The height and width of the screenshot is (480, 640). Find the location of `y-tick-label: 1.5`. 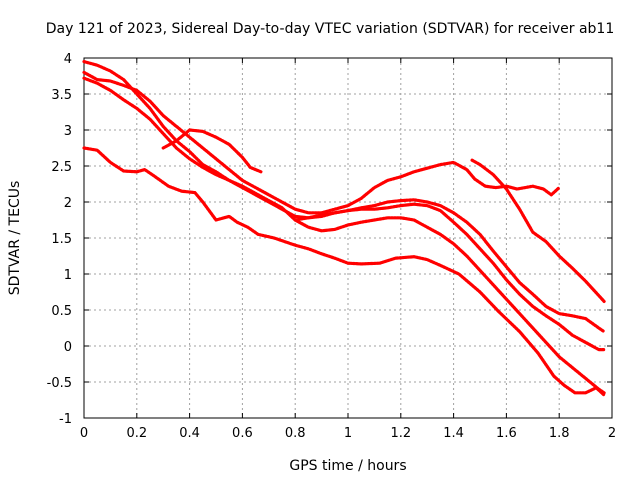

y-tick-label: 1.5 is located at coordinates (61, 239).